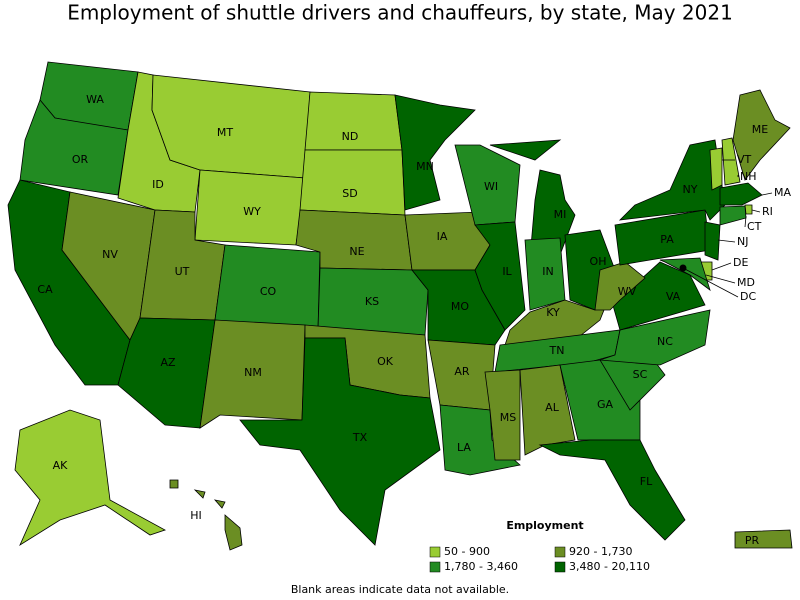 Image resolution: width=800 pixels, height=600 pixels. I want to click on state-label: AZ, so click(168, 362).